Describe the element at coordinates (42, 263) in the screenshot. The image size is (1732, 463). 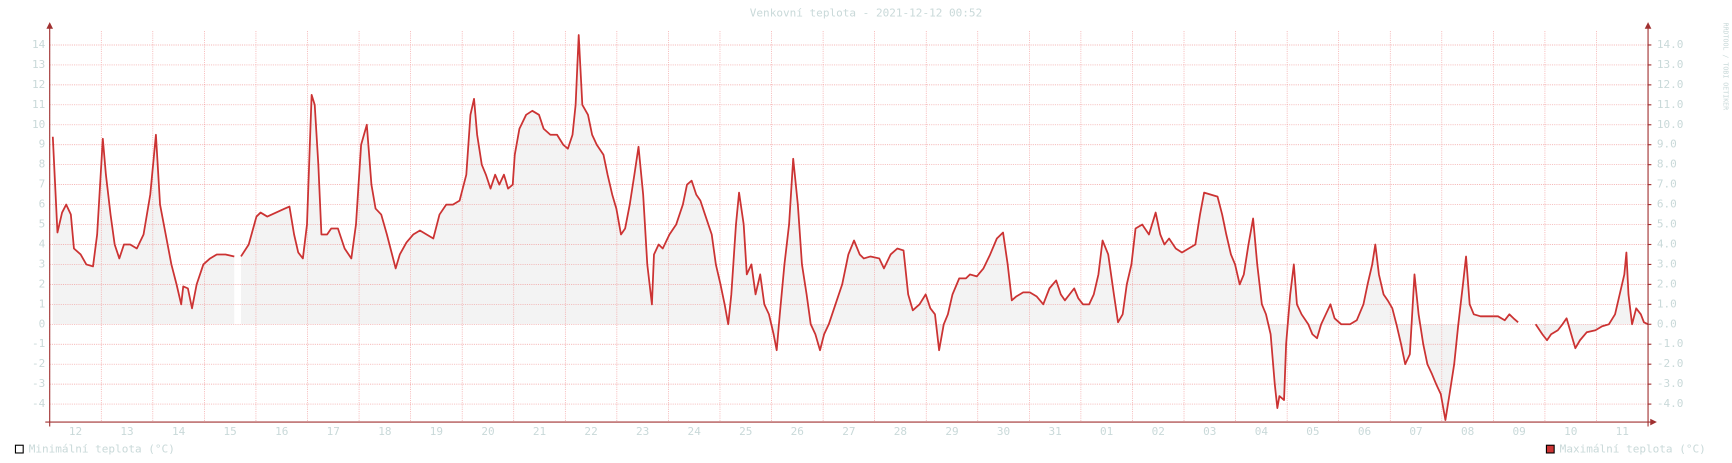
I see `y-tick-label: 3` at that location.